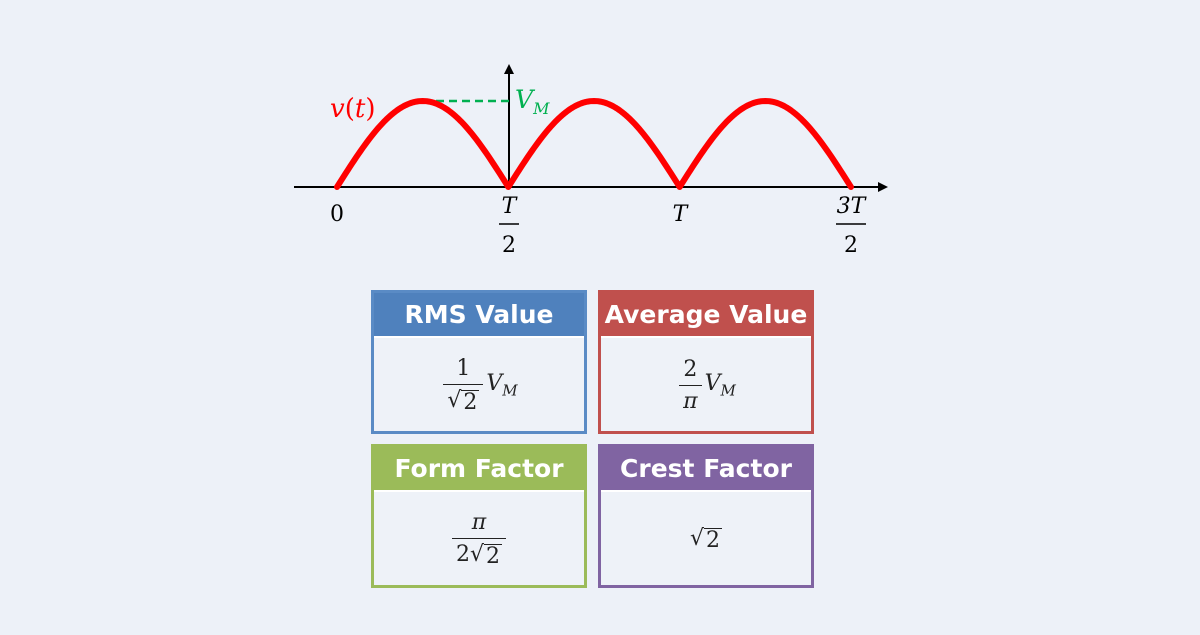 The width and height of the screenshot is (1200, 635). I want to click on tick-three-half-den: 2, so click(851, 245).